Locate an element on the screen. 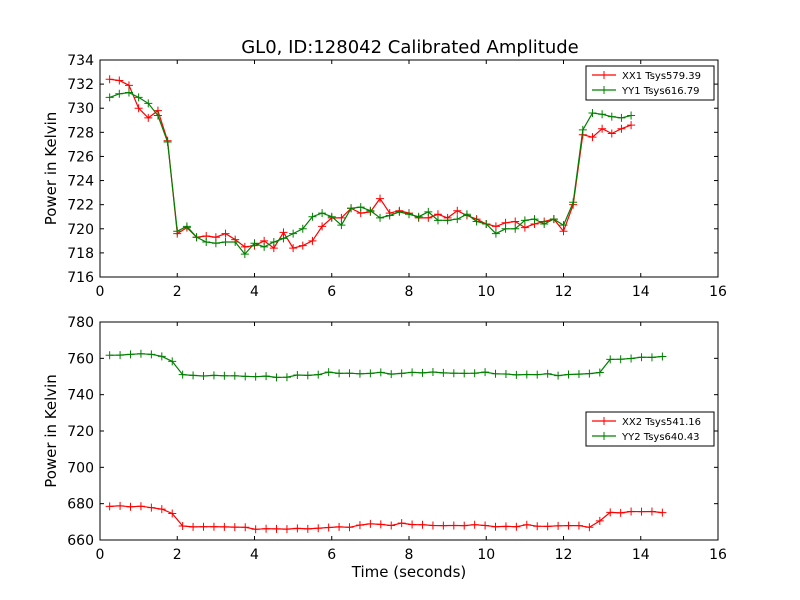 The image size is (800, 600). x-tick-label: 14 is located at coordinates (641, 555).